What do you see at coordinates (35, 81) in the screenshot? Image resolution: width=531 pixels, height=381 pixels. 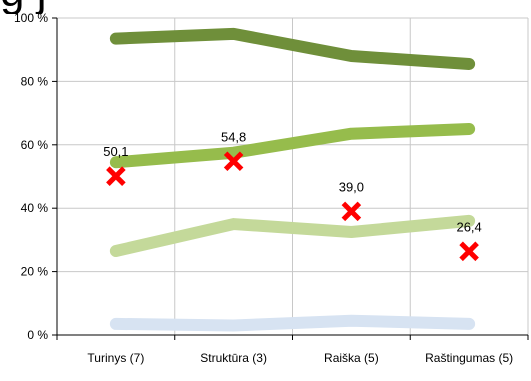 I see `y-tick-label: 80 %` at bounding box center [35, 81].